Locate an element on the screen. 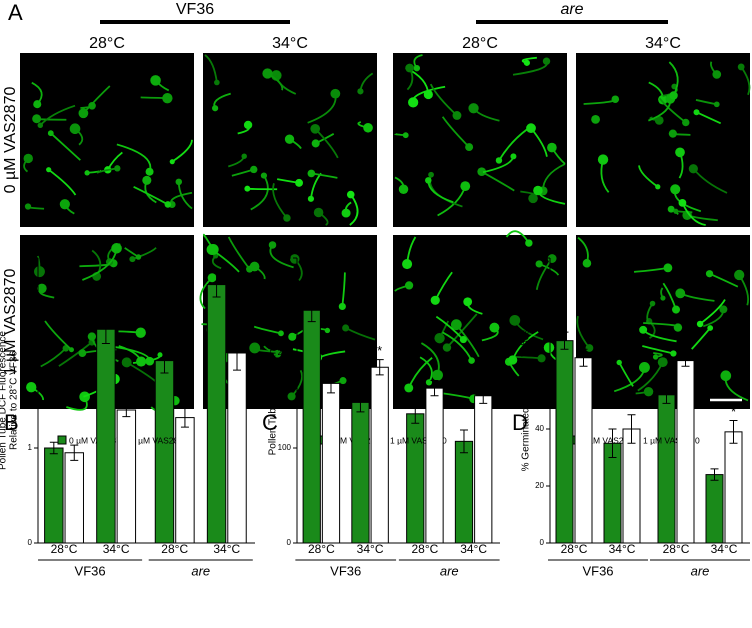 The height and width of the screenshot is (628, 752). panel-label: D is located at coordinates (520, 422).